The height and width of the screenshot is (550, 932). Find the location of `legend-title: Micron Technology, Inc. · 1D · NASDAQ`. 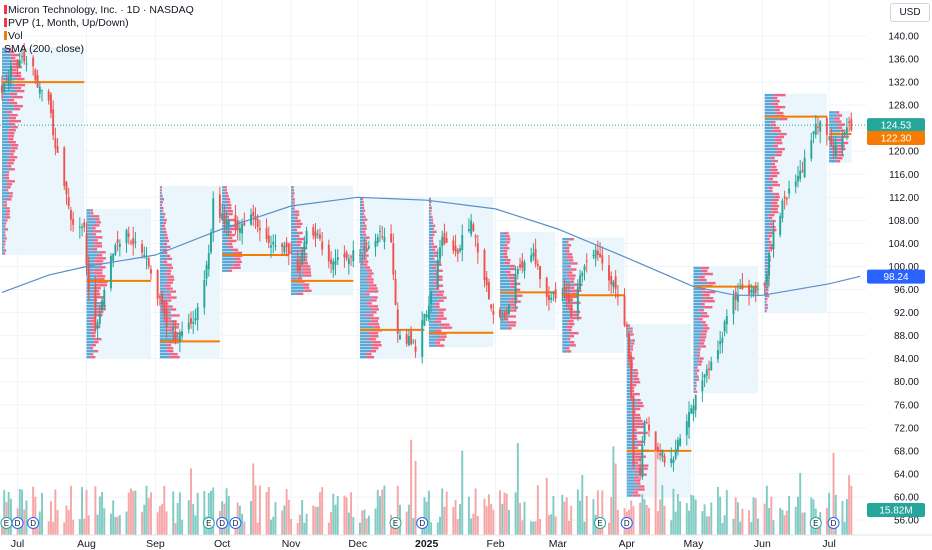

legend-title: Micron Technology, Inc. · 1D · NASDAQ is located at coordinates (99, 10).